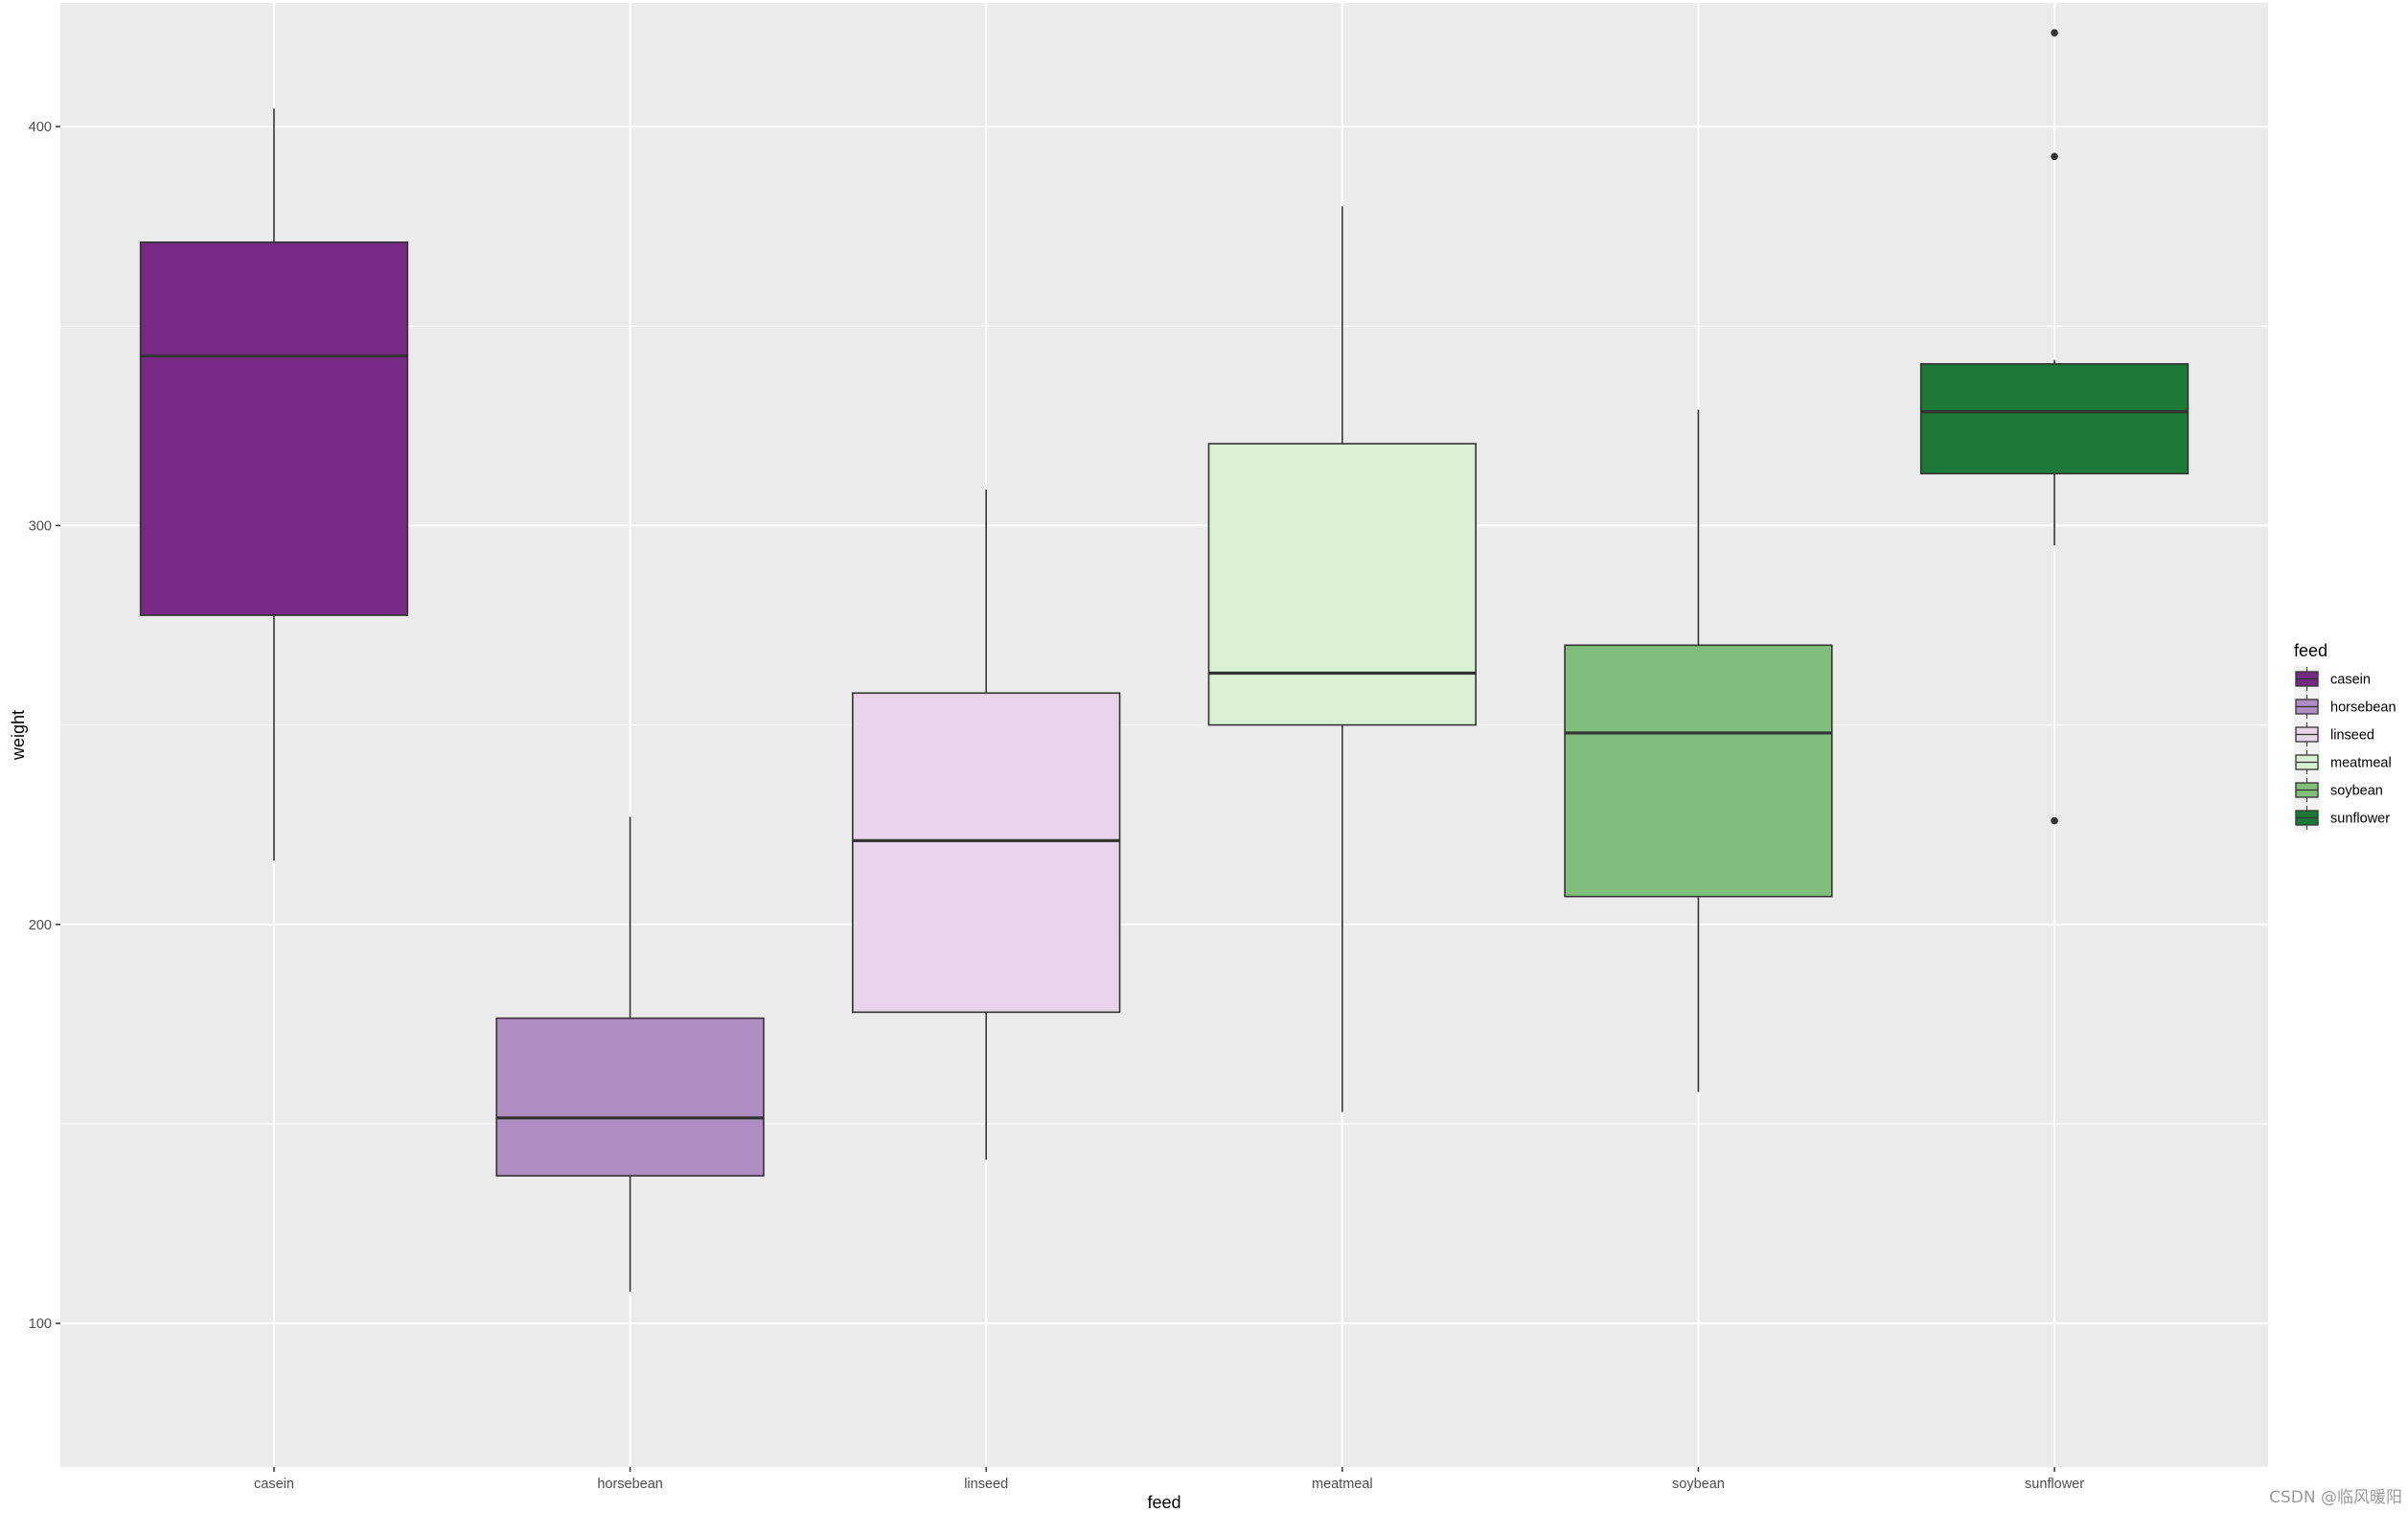 This screenshot has width=2408, height=1513. Describe the element at coordinates (274, 1484) in the screenshot. I see `x-tick-label: casein` at that location.